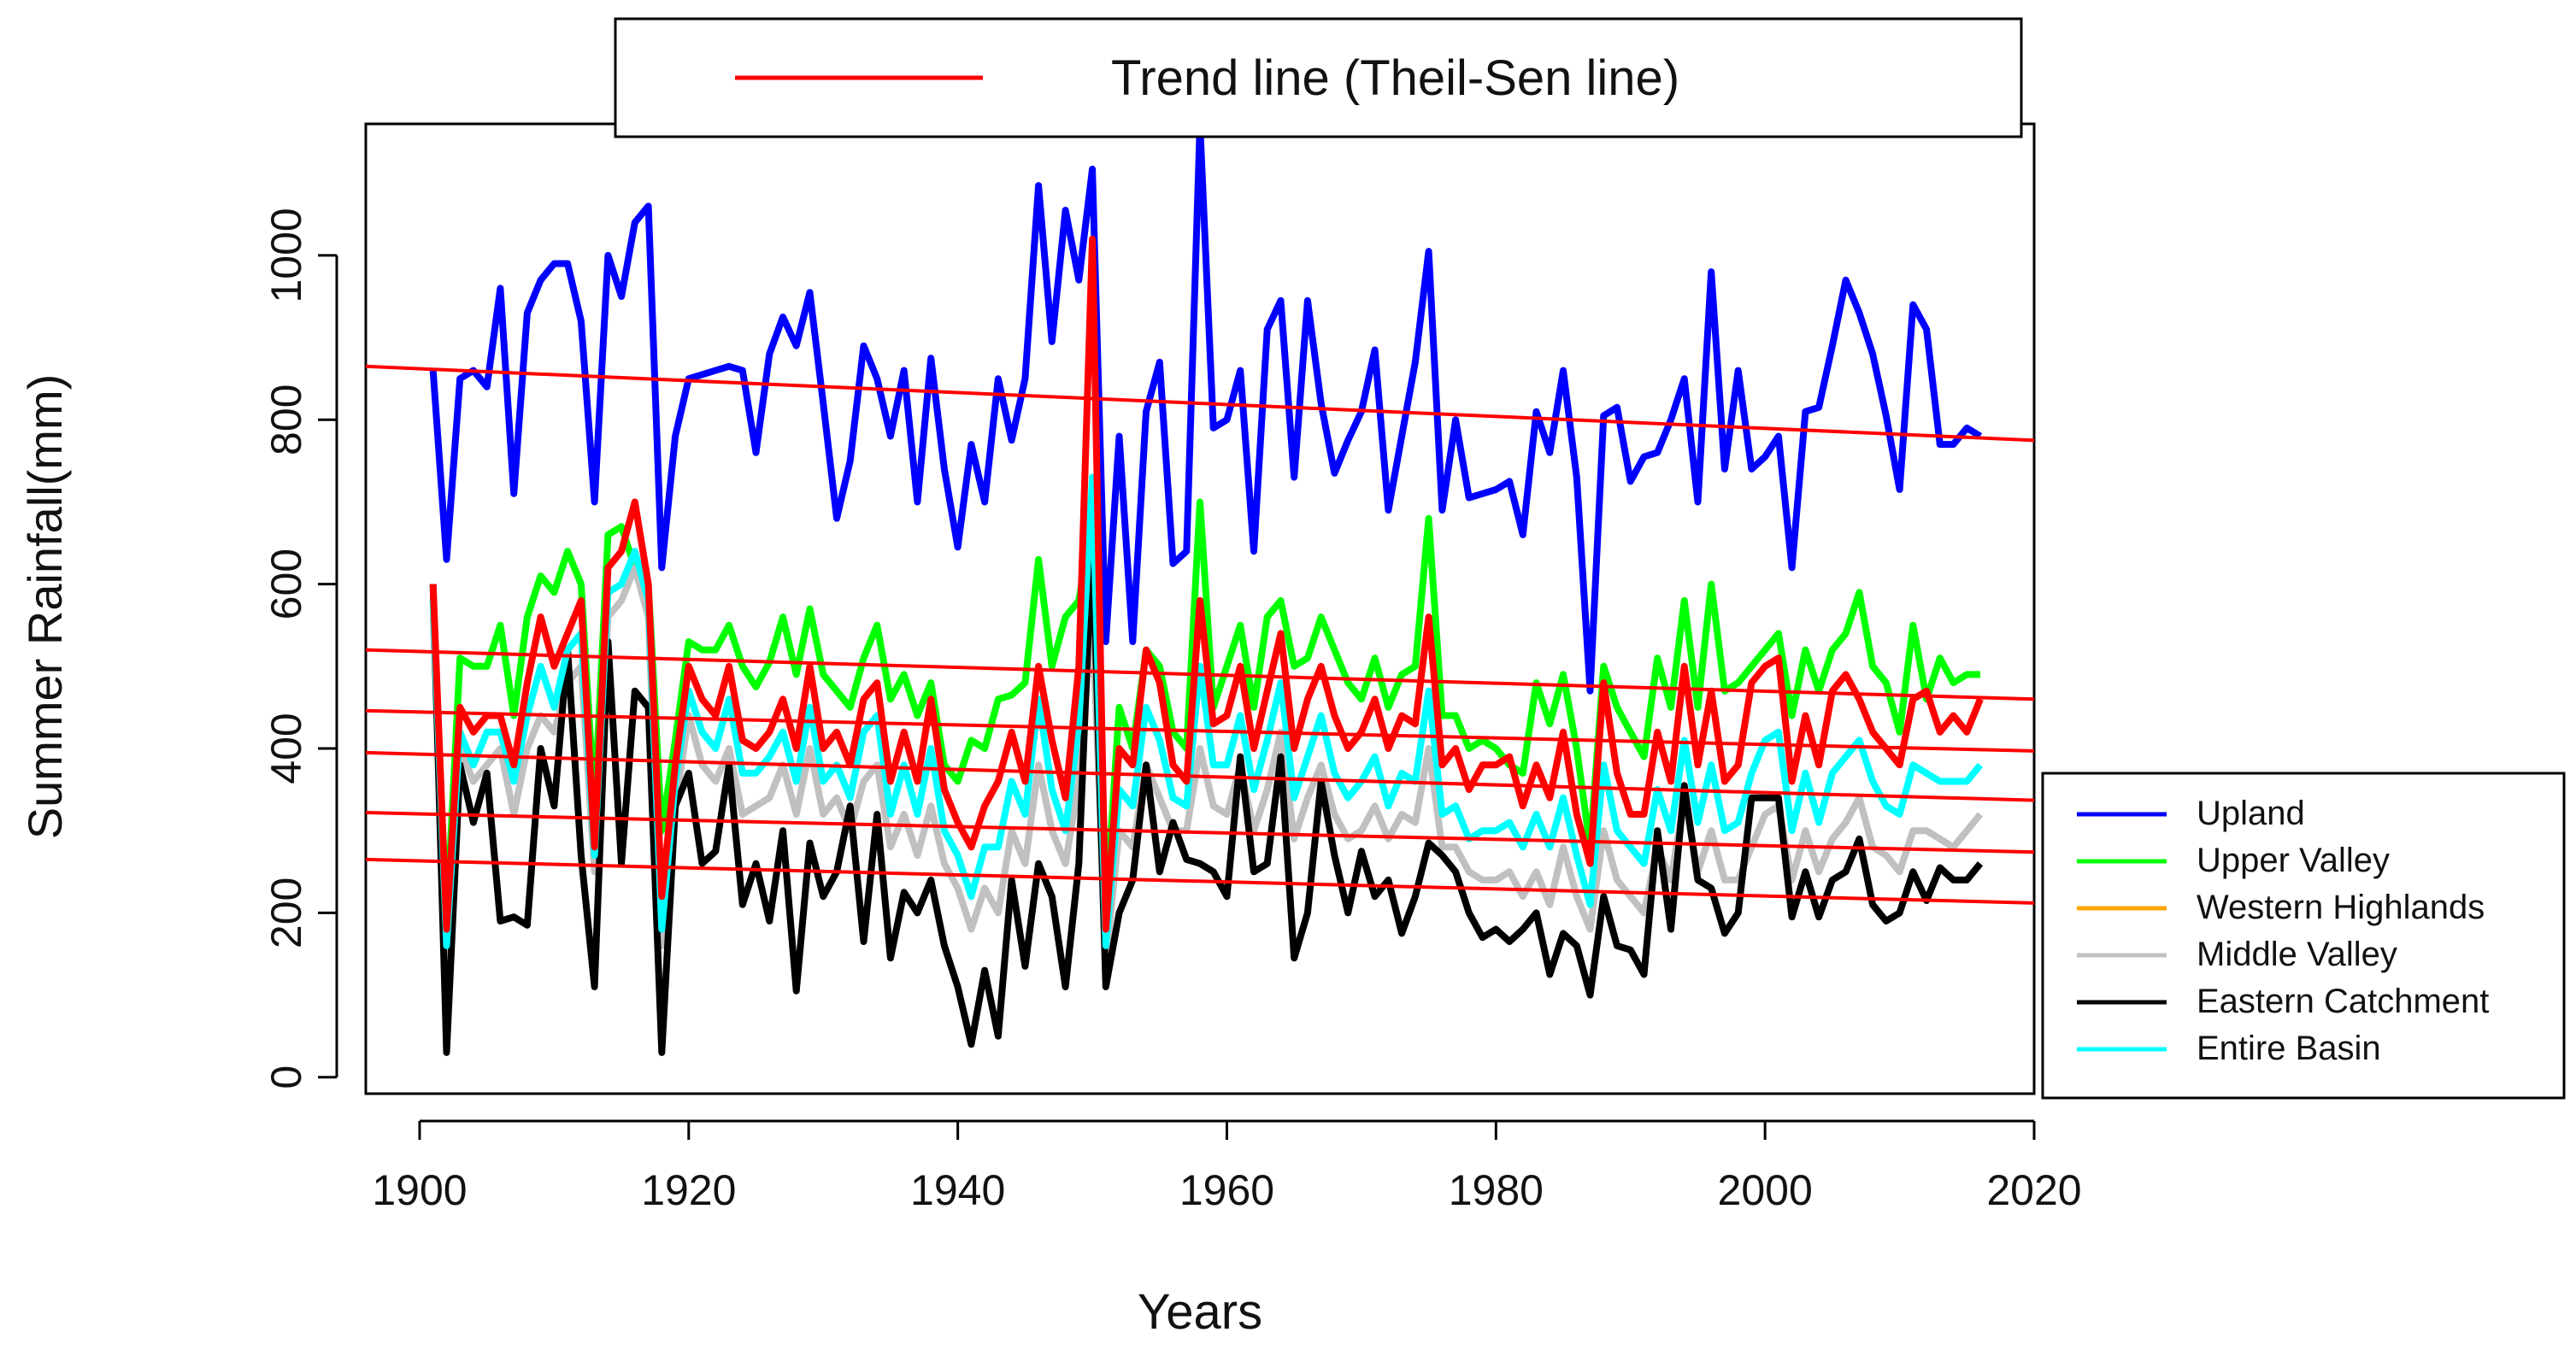  I want to click on legend-label-upper-valley: Upper Valley, so click(2293, 860).